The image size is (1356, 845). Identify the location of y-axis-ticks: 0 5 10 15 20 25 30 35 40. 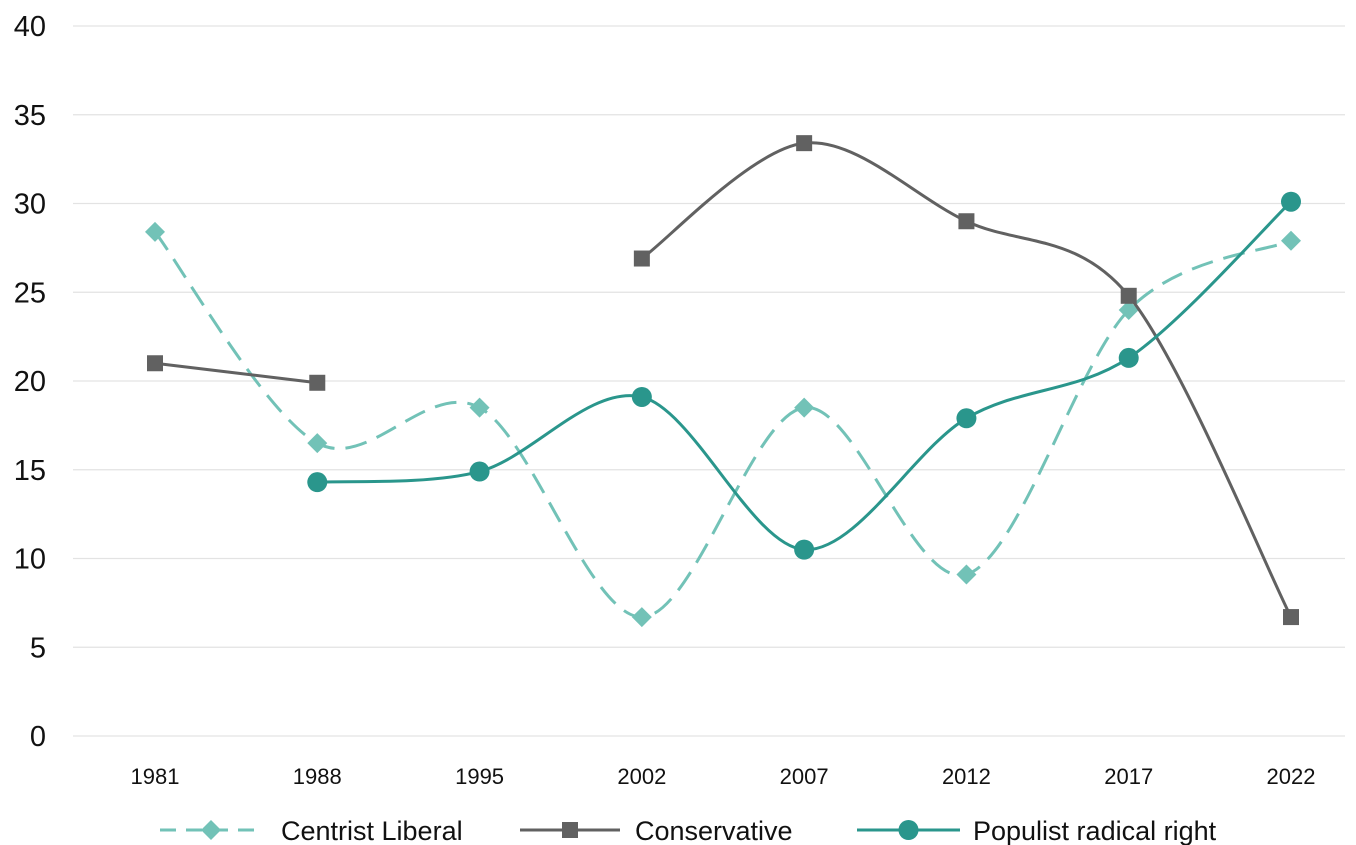
(30, 382).